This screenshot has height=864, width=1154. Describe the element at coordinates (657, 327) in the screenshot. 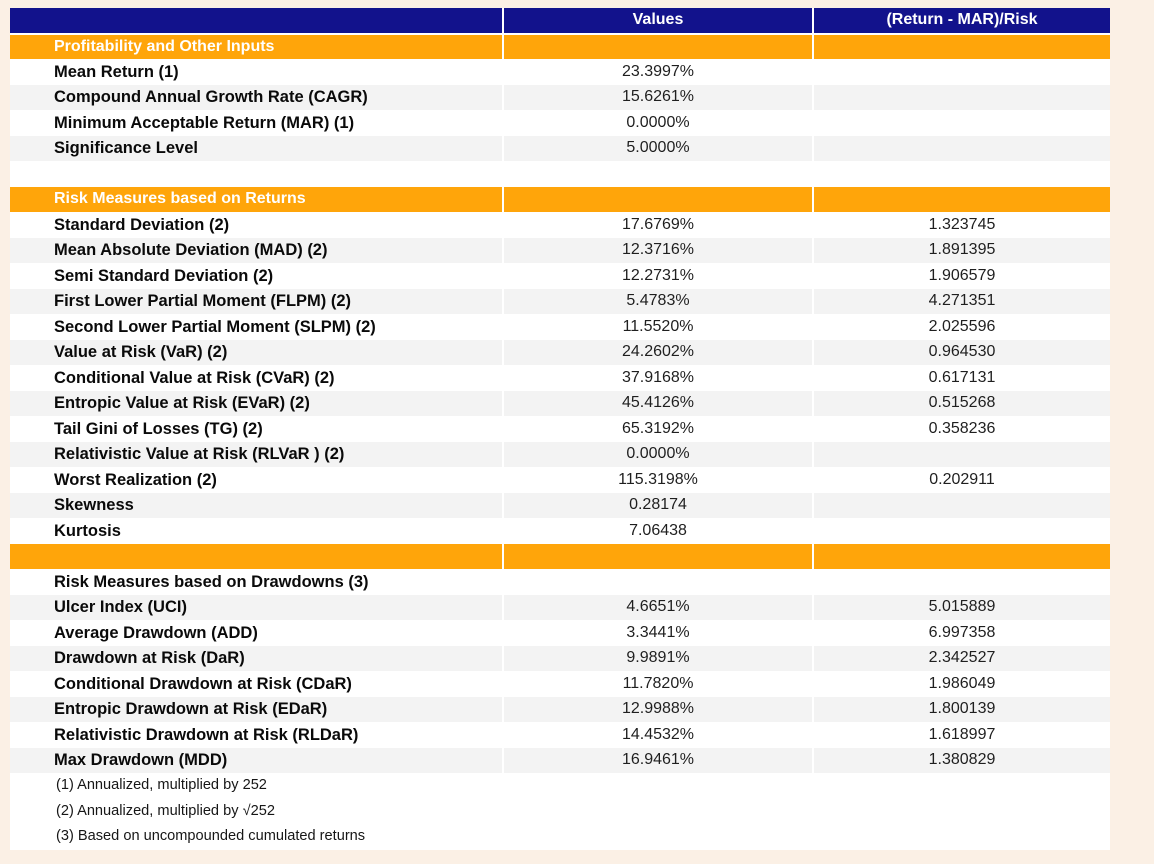

I see `row-value: 11.5520%` at that location.